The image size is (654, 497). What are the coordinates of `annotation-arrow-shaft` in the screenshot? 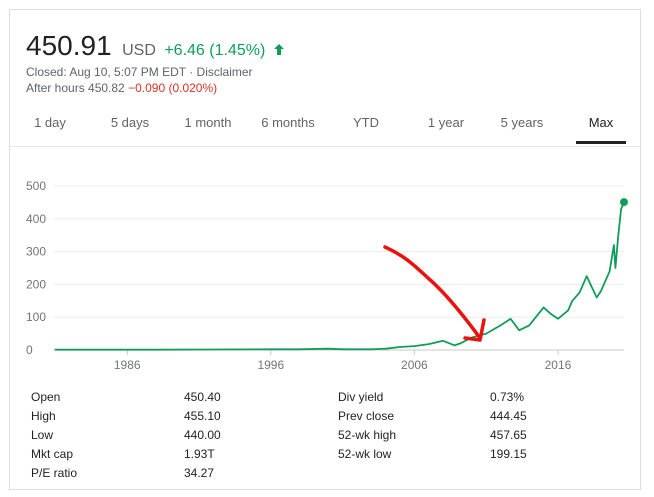 It's located at (432, 292).